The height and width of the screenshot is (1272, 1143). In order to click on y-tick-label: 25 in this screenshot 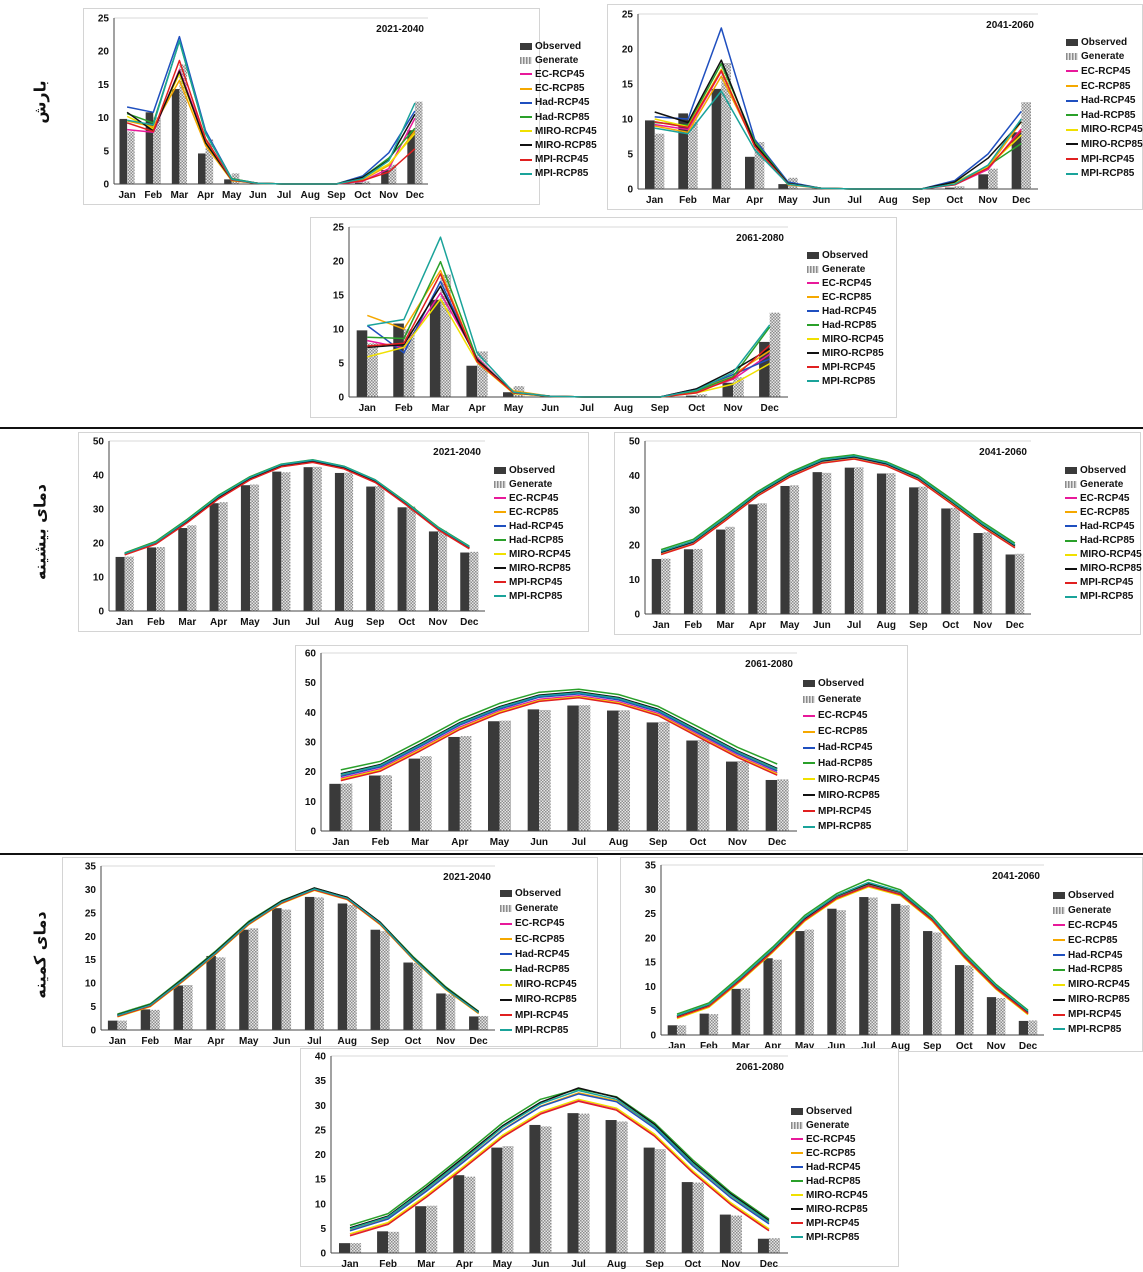, I will do `click(321, 1130)`.